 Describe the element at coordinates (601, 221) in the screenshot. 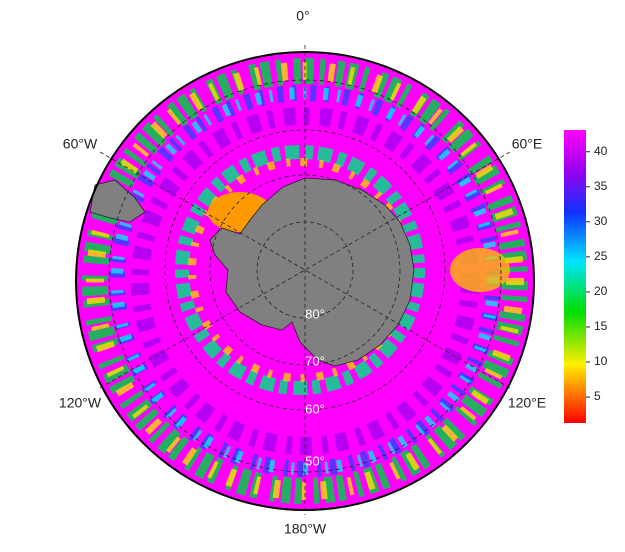

I see `colorbar-tick-label: 30` at that location.